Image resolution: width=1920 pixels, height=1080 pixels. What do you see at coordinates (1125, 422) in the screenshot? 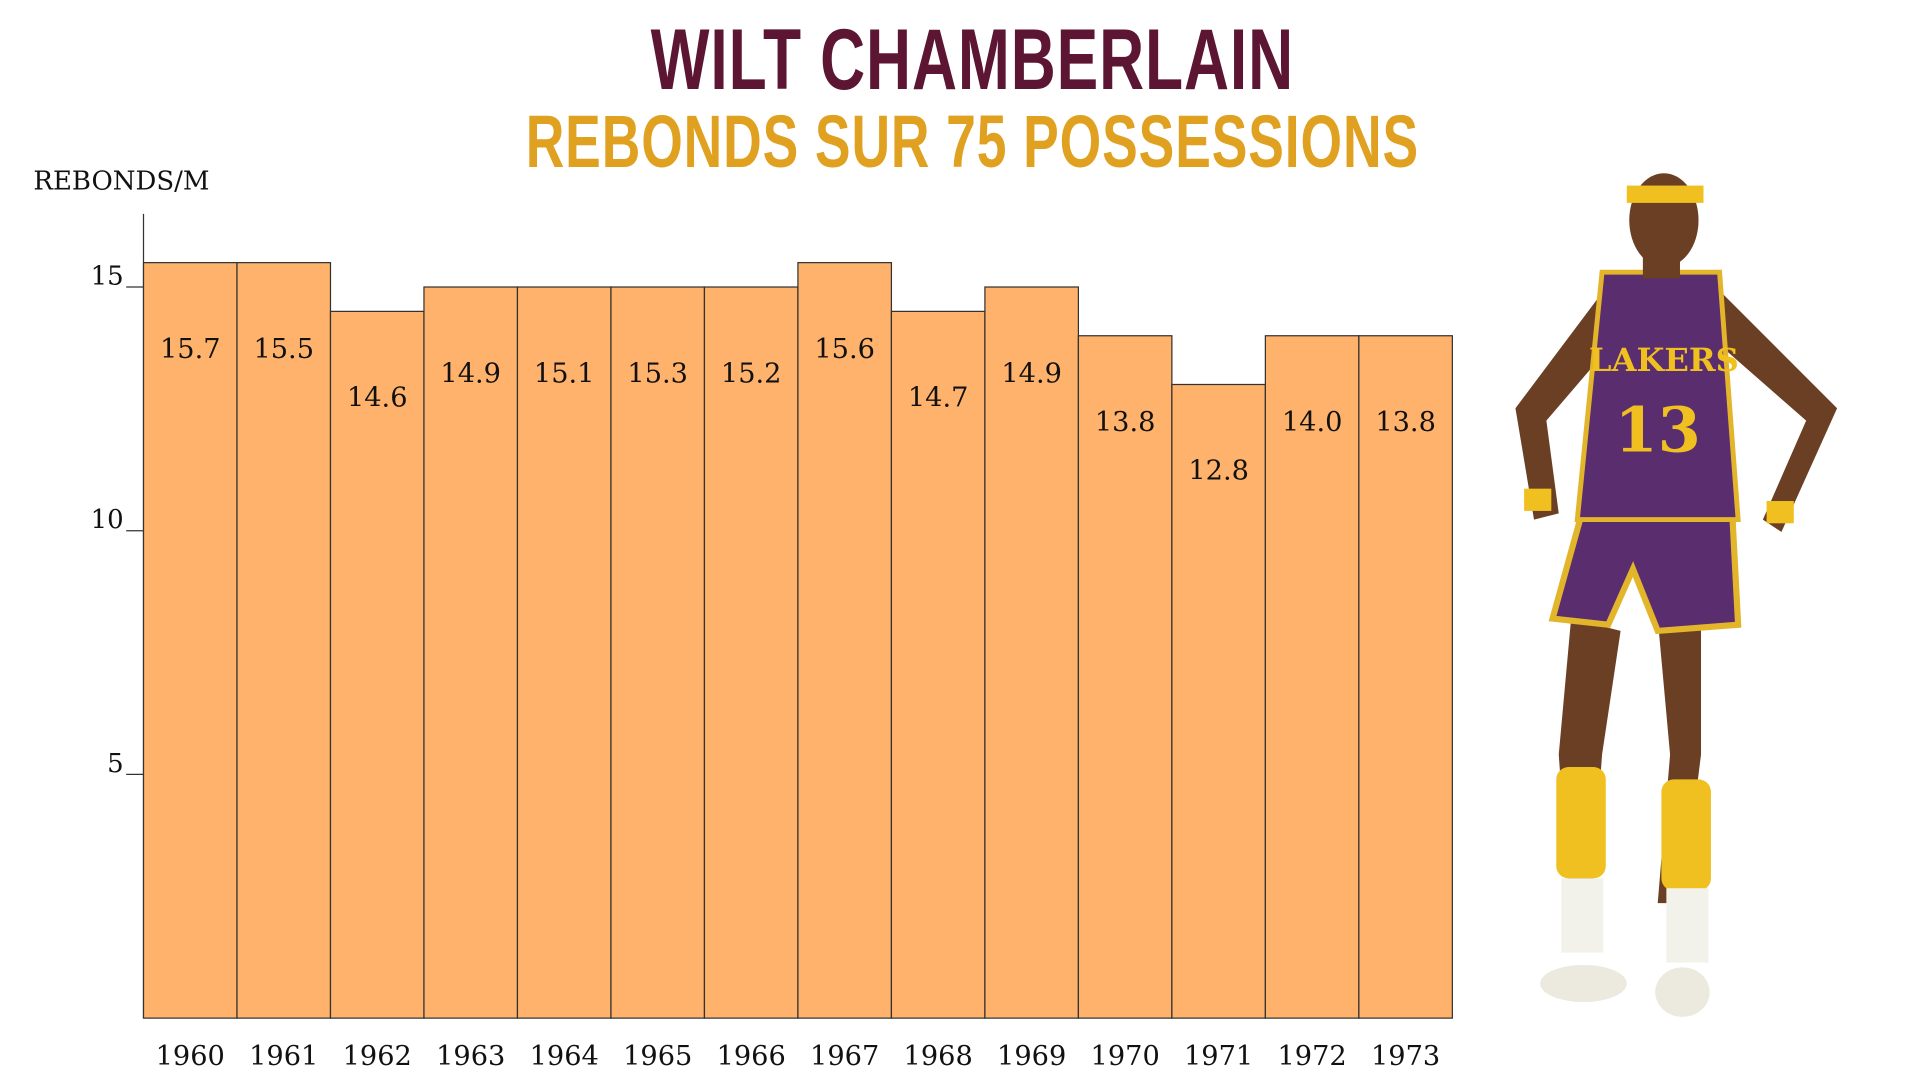
I see `data-label-1970: 13.8` at bounding box center [1125, 422].